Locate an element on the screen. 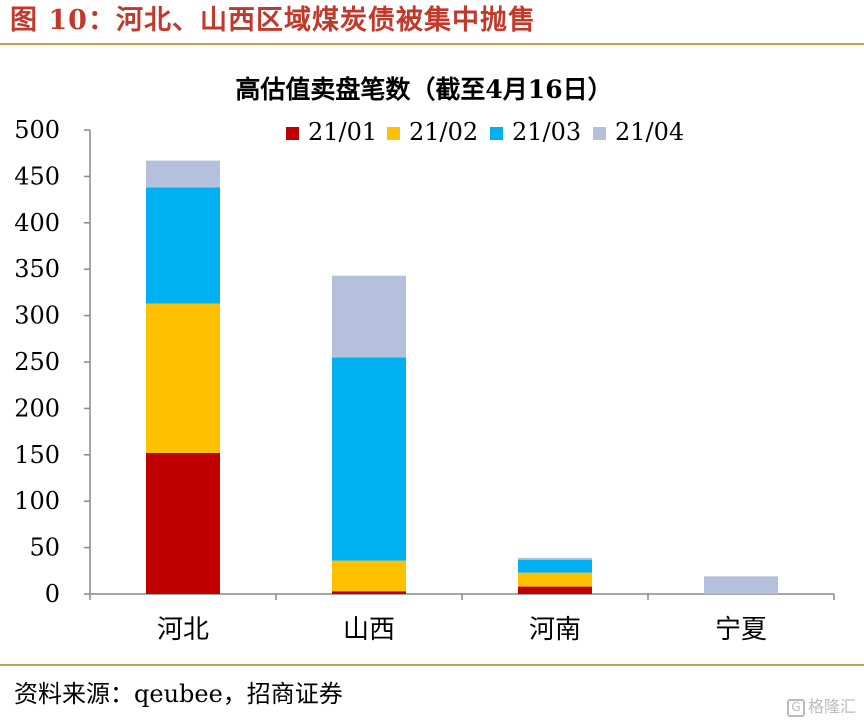 The height and width of the screenshot is (722, 864). y-tick-label: 350 is located at coordinates (37, 269).